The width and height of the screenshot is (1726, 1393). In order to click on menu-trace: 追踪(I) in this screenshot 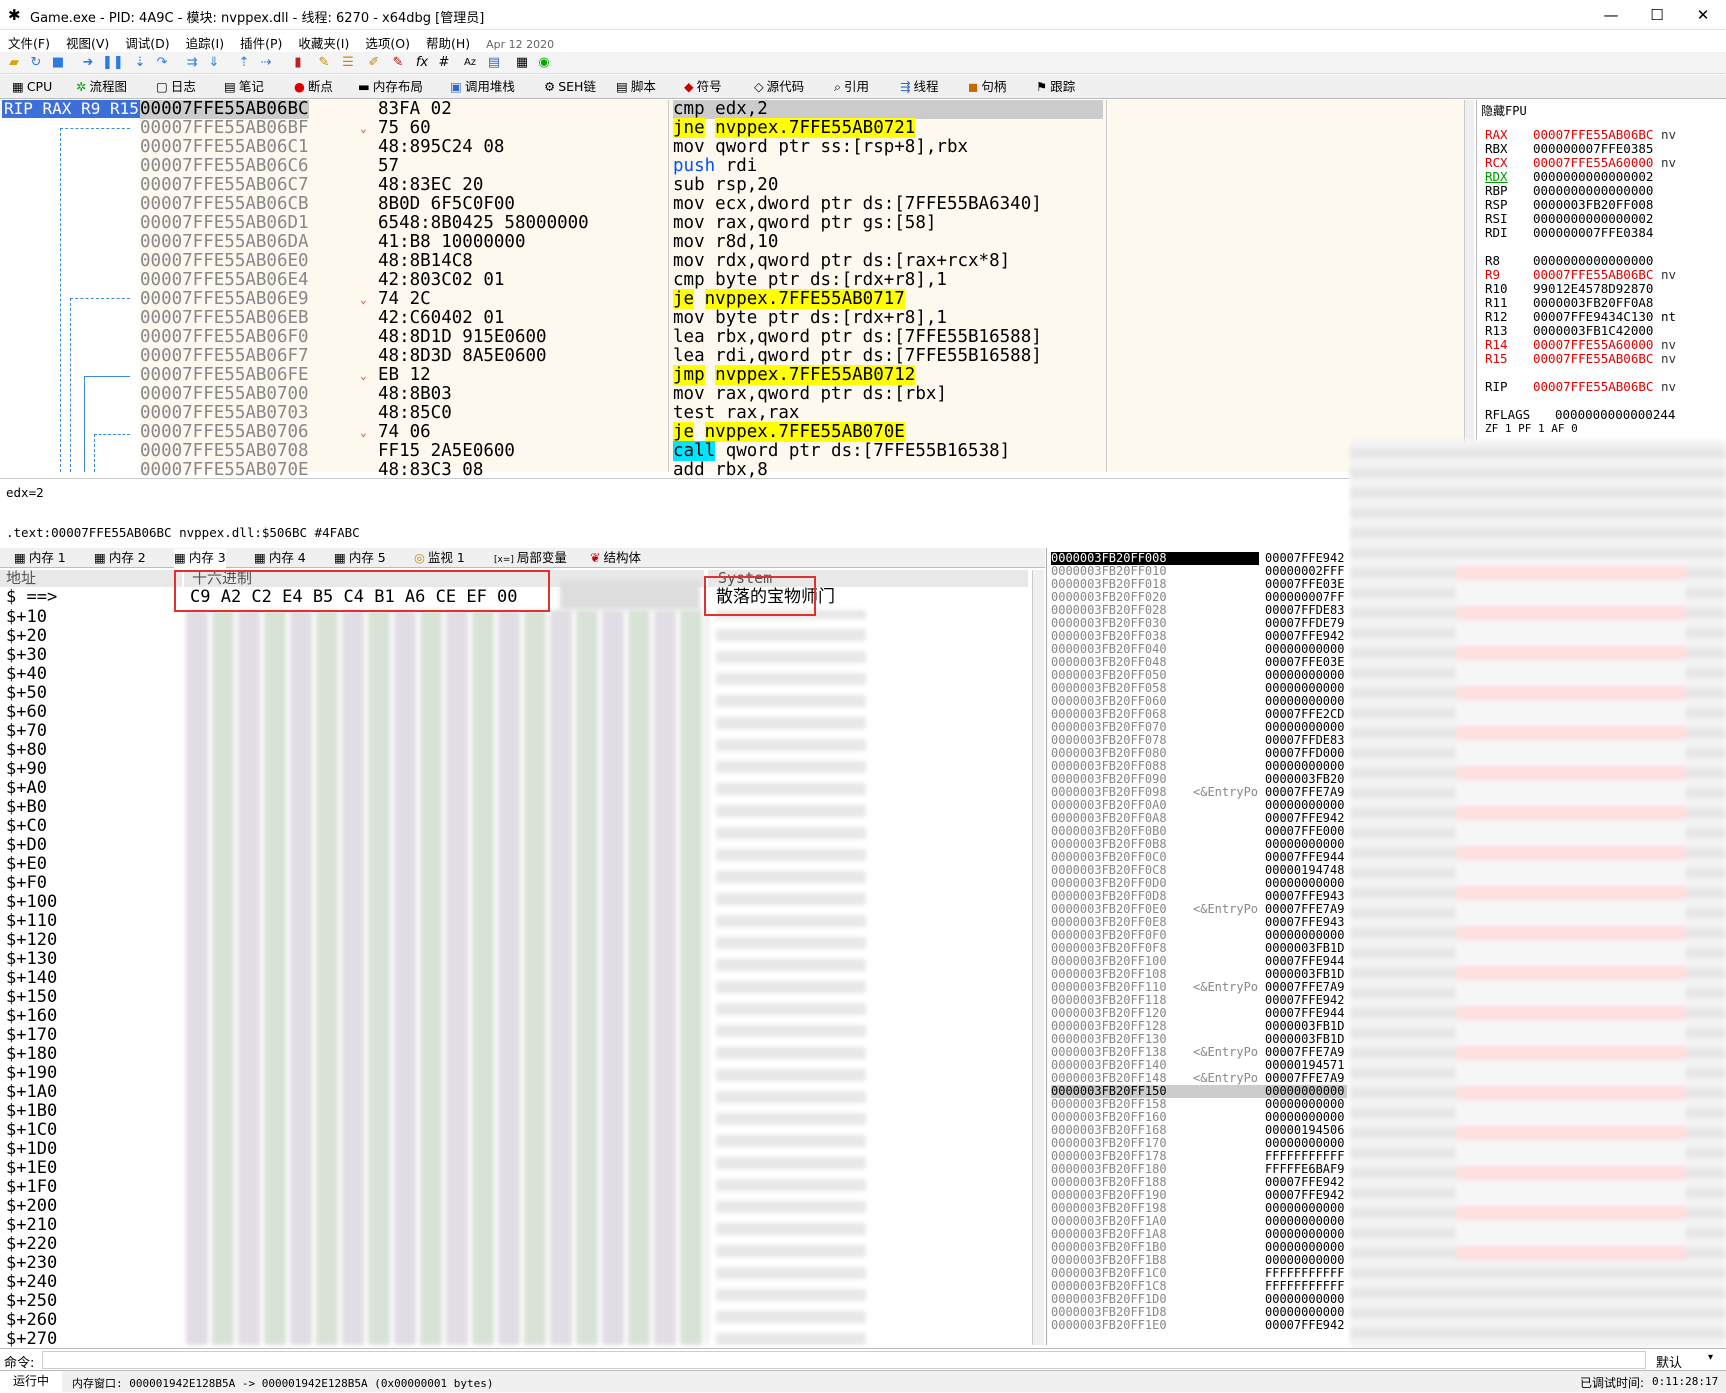, I will do `click(205, 43)`.